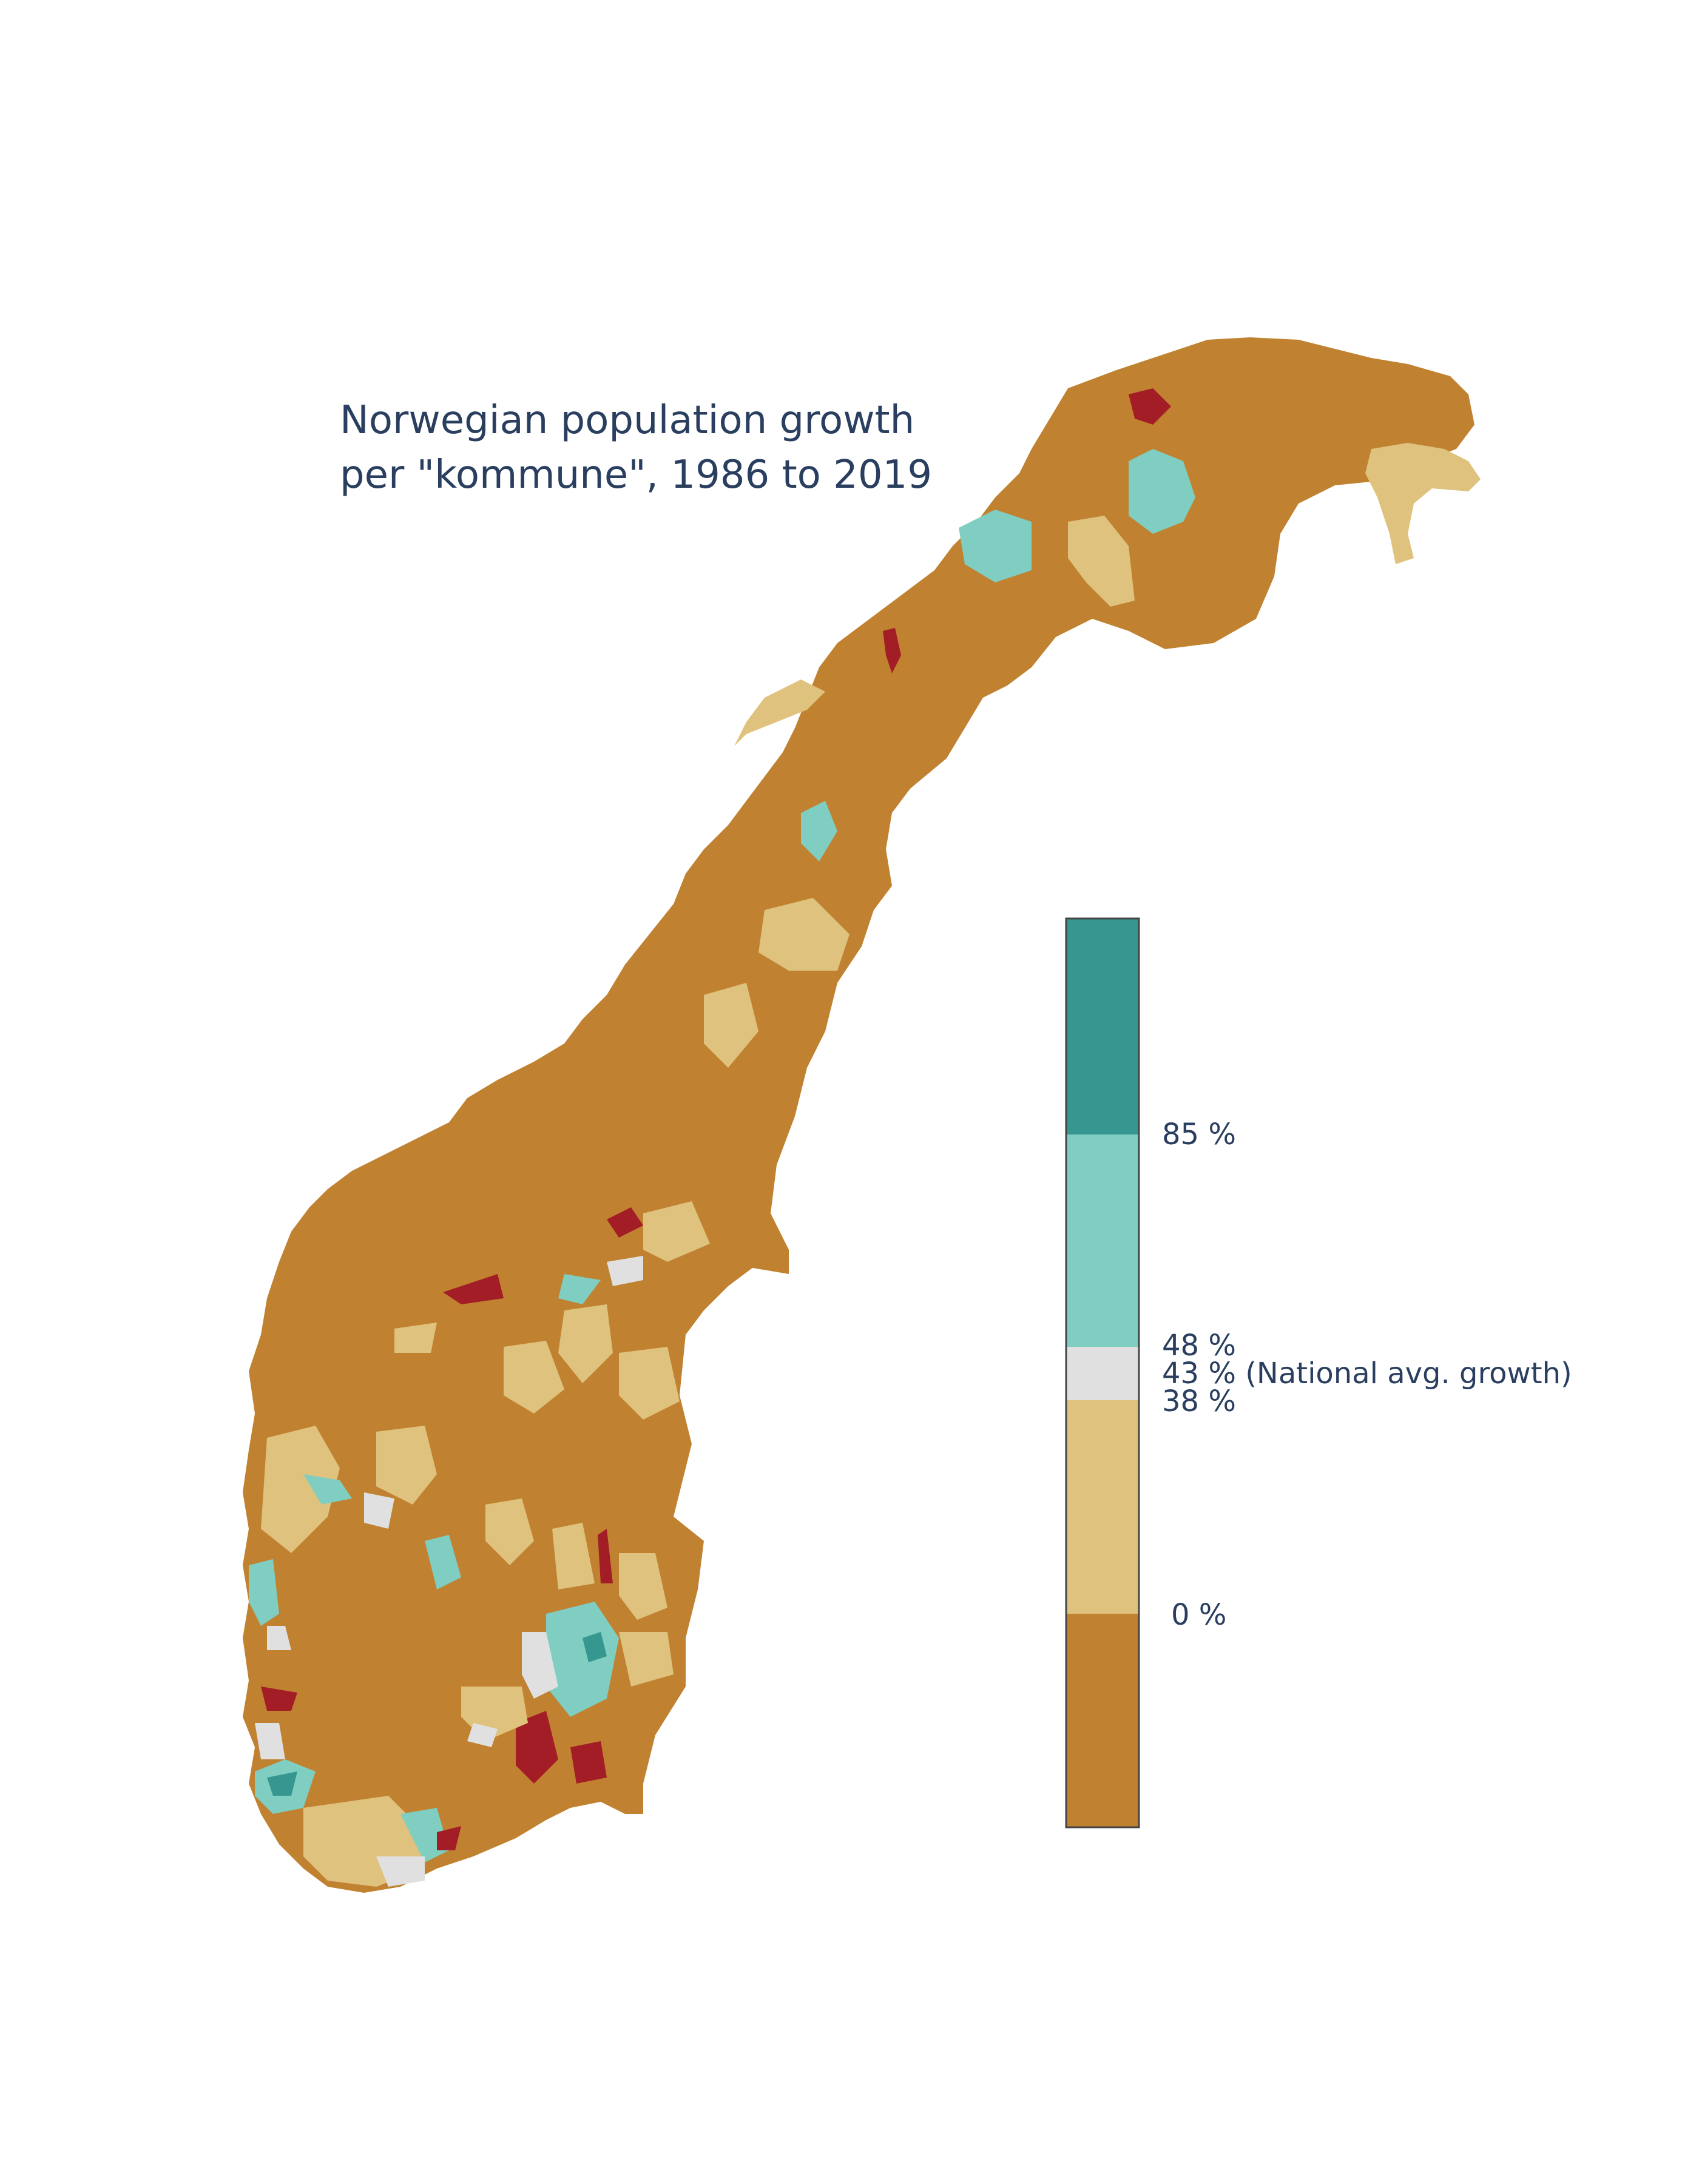 The image size is (1699, 2184). I want to click on colorbar-band-decline, so click(1102, 1720).